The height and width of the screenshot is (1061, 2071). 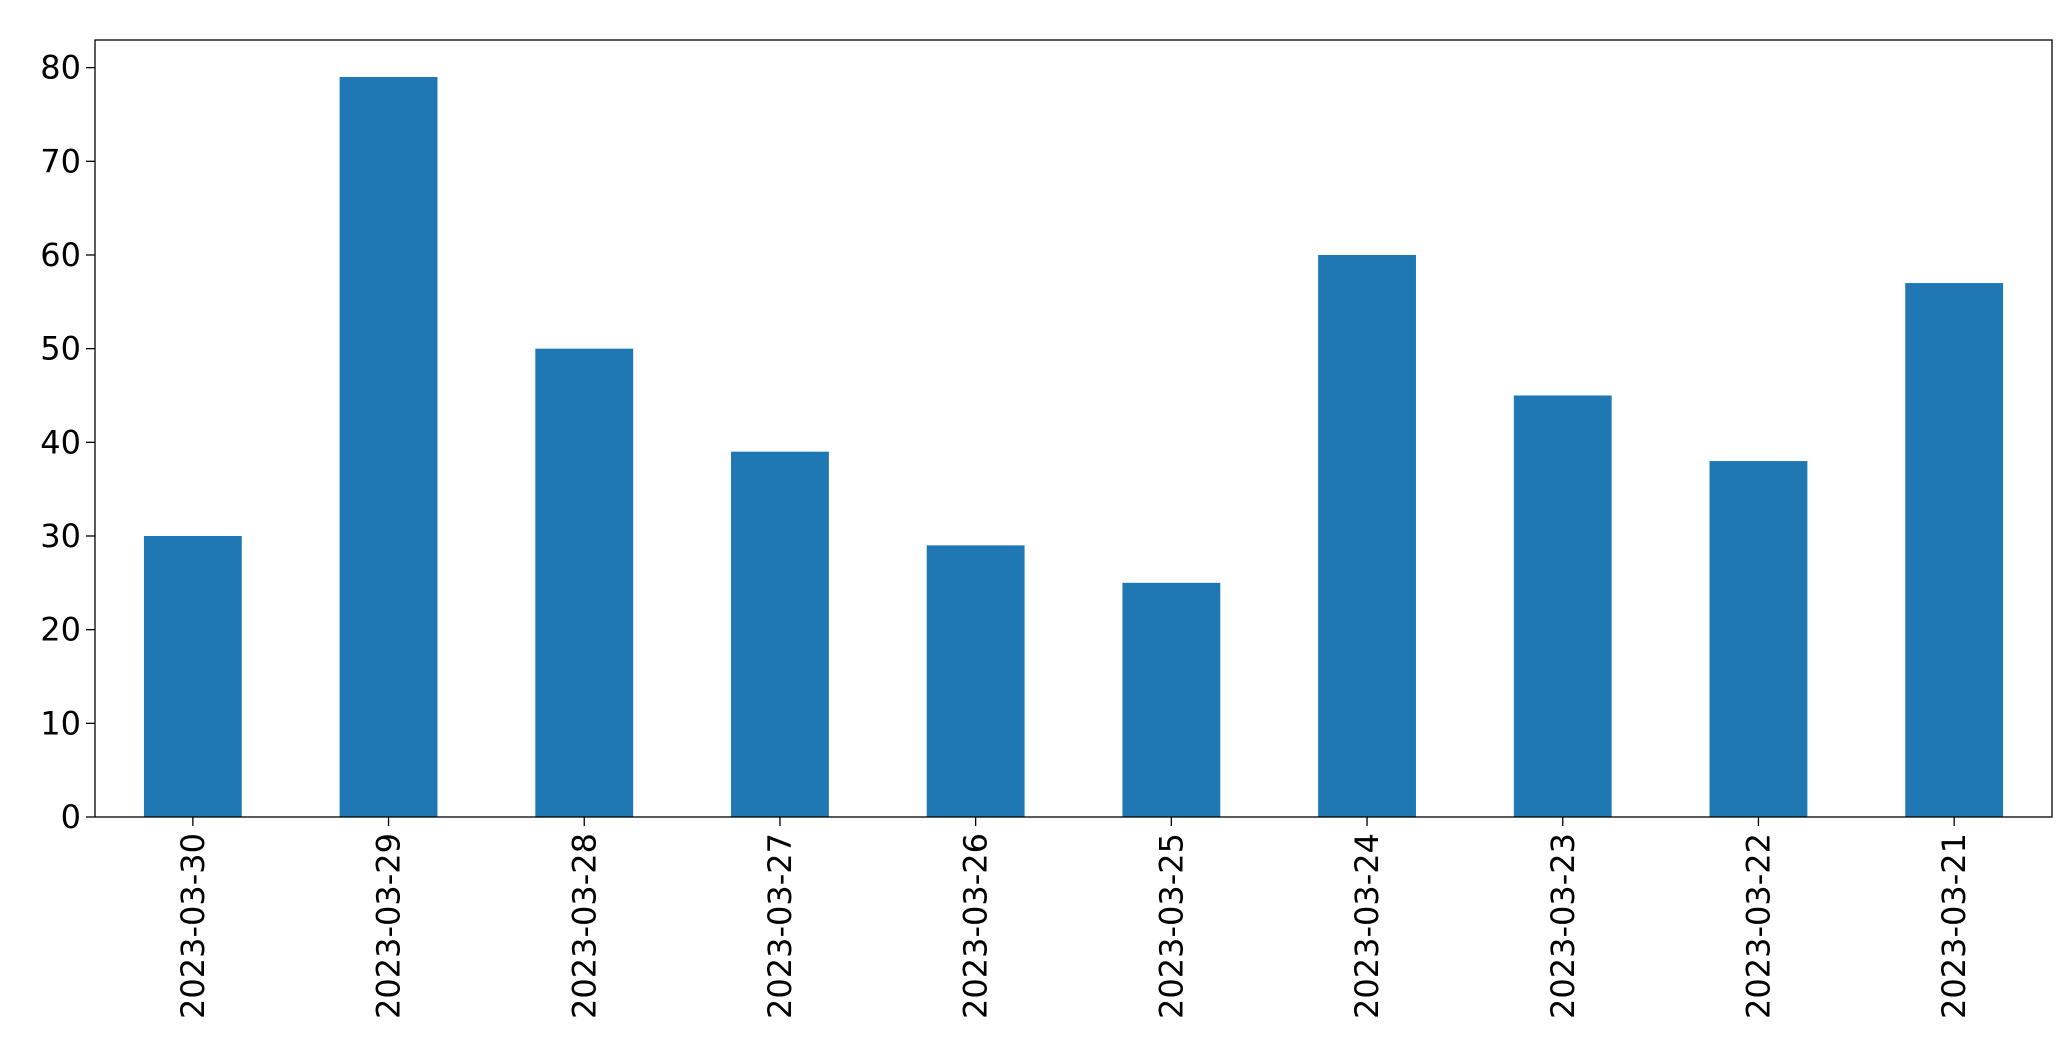 I want to click on x-tick-label: 2023-03-21, so click(x=1954, y=926).